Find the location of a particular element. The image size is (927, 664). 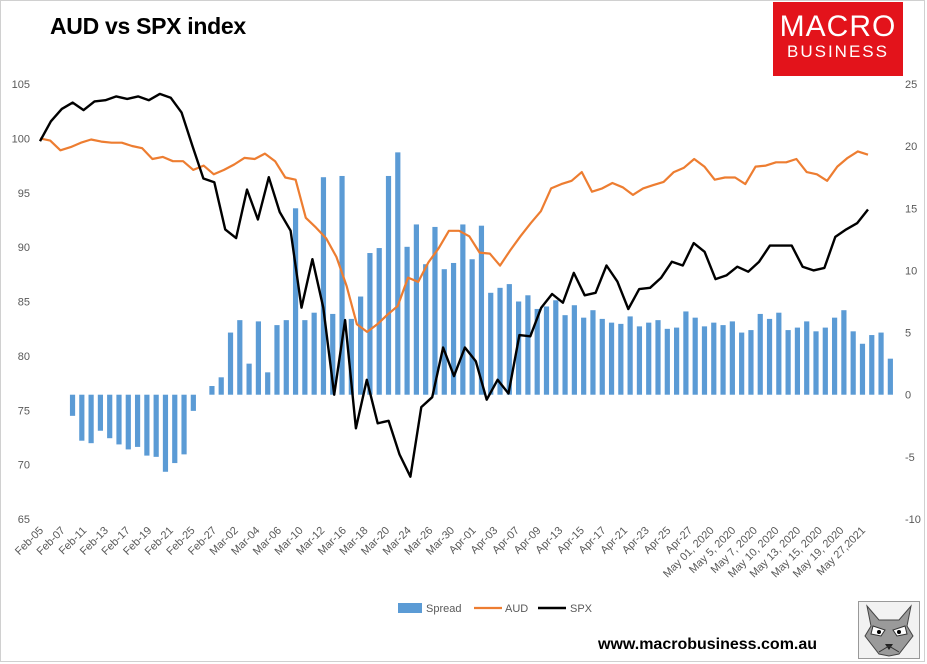

left-axis-tick-label: 70 is located at coordinates (24, 466).